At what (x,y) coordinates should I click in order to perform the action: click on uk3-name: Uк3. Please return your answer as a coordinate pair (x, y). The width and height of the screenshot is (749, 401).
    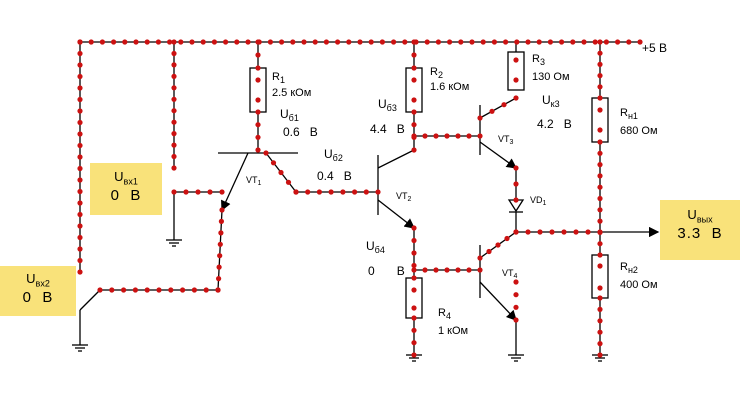
    Looking at the image, I should click on (551, 101).